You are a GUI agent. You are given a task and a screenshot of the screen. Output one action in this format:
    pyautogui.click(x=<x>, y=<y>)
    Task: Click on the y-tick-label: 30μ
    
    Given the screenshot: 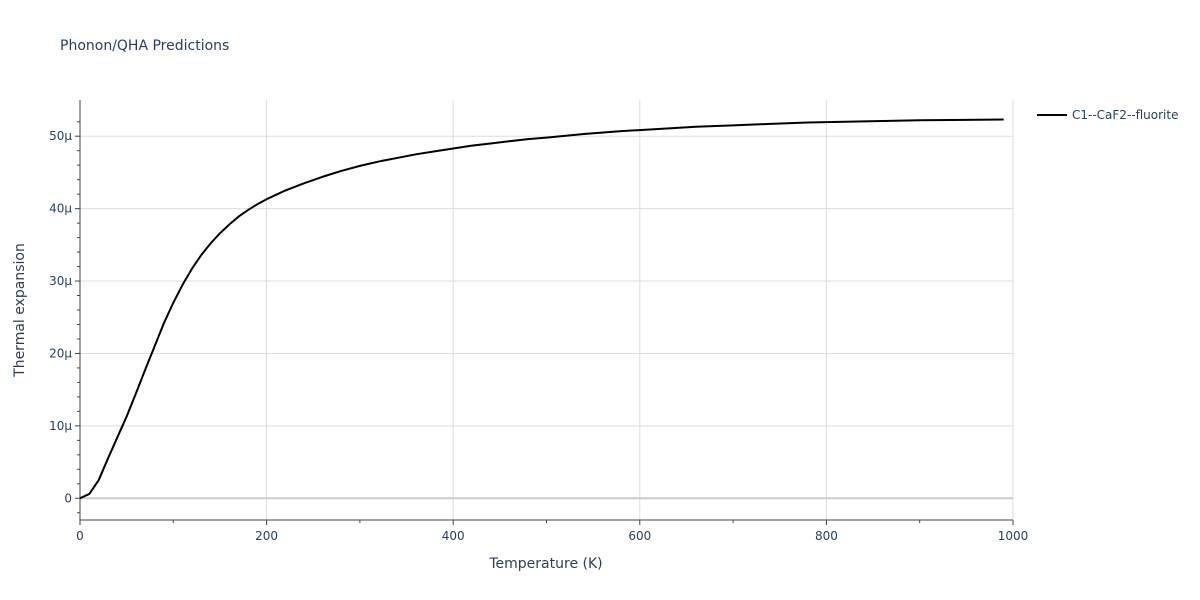 What is the action you would take?
    pyautogui.click(x=60, y=281)
    